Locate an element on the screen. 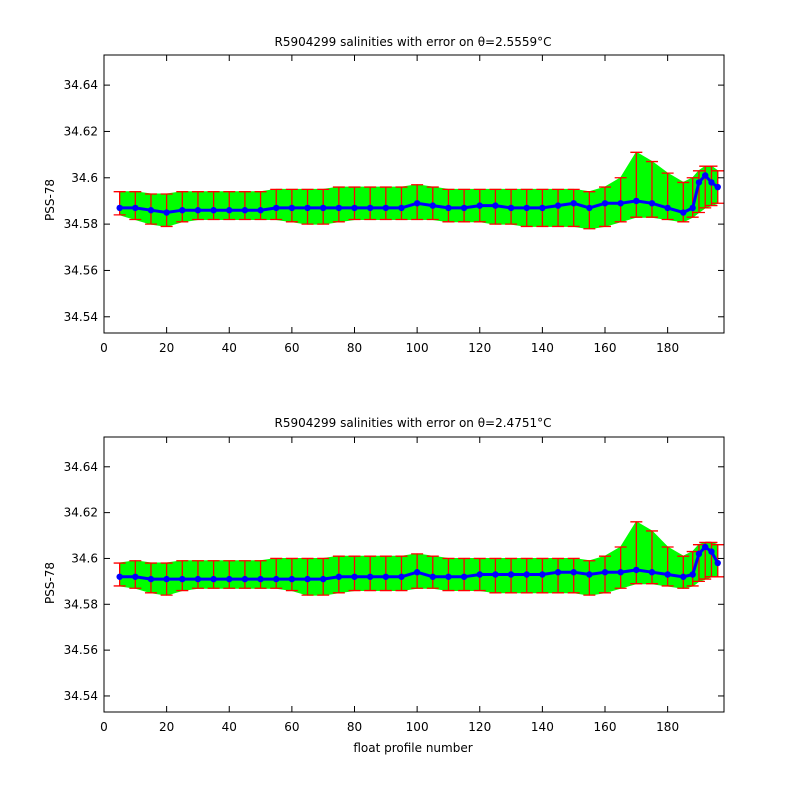 This screenshot has width=800, height=800. chart-top-ytick-label: 34.62 is located at coordinates (81, 131).